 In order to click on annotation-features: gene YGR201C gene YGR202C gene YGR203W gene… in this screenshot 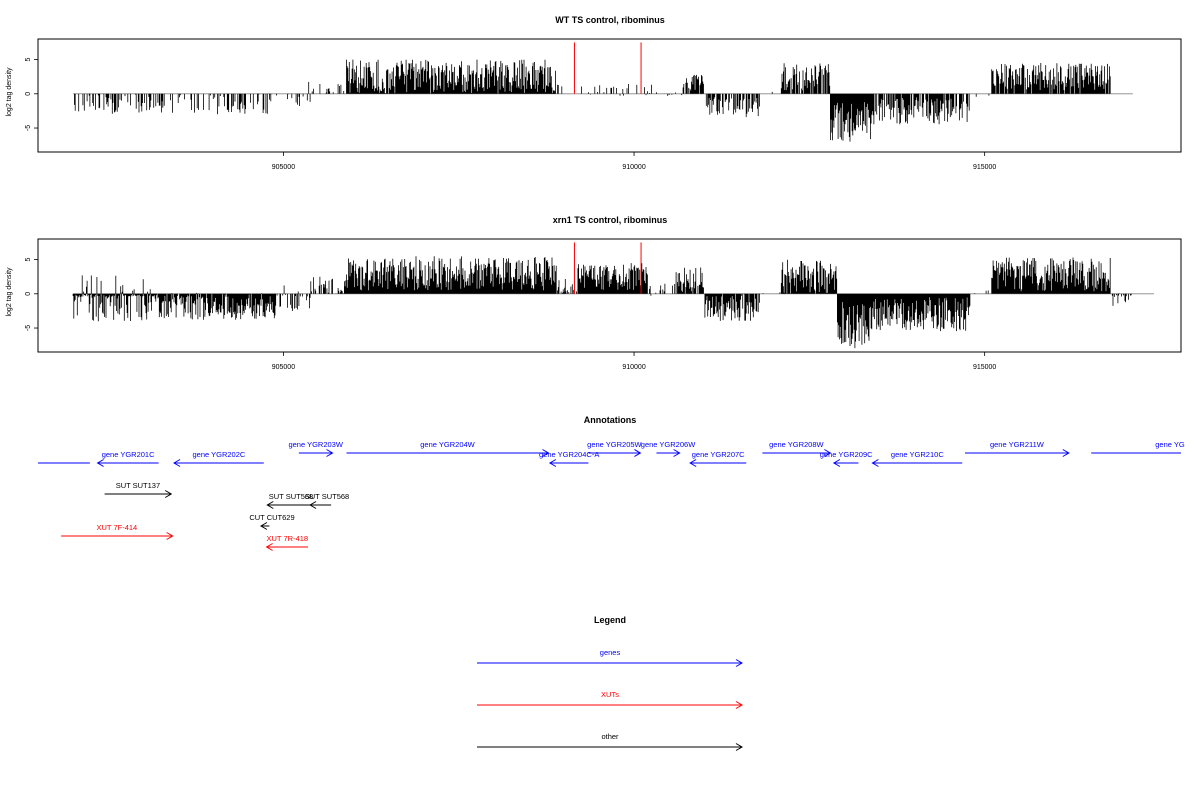, I will do `click(611, 495)`.